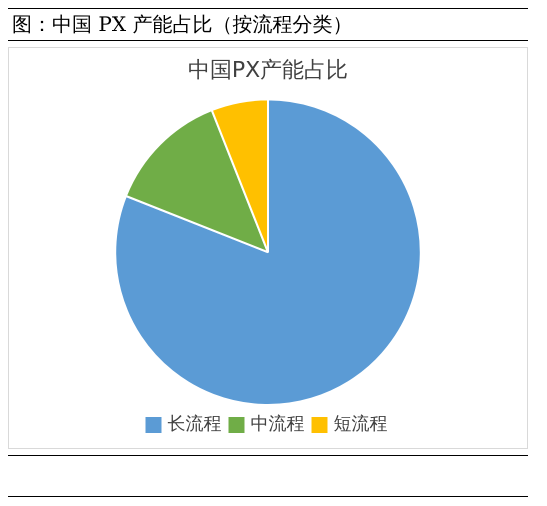 The image size is (547, 506). Describe the element at coordinates (195, 424) in the screenshot. I see `legend-label: 长流程` at that location.